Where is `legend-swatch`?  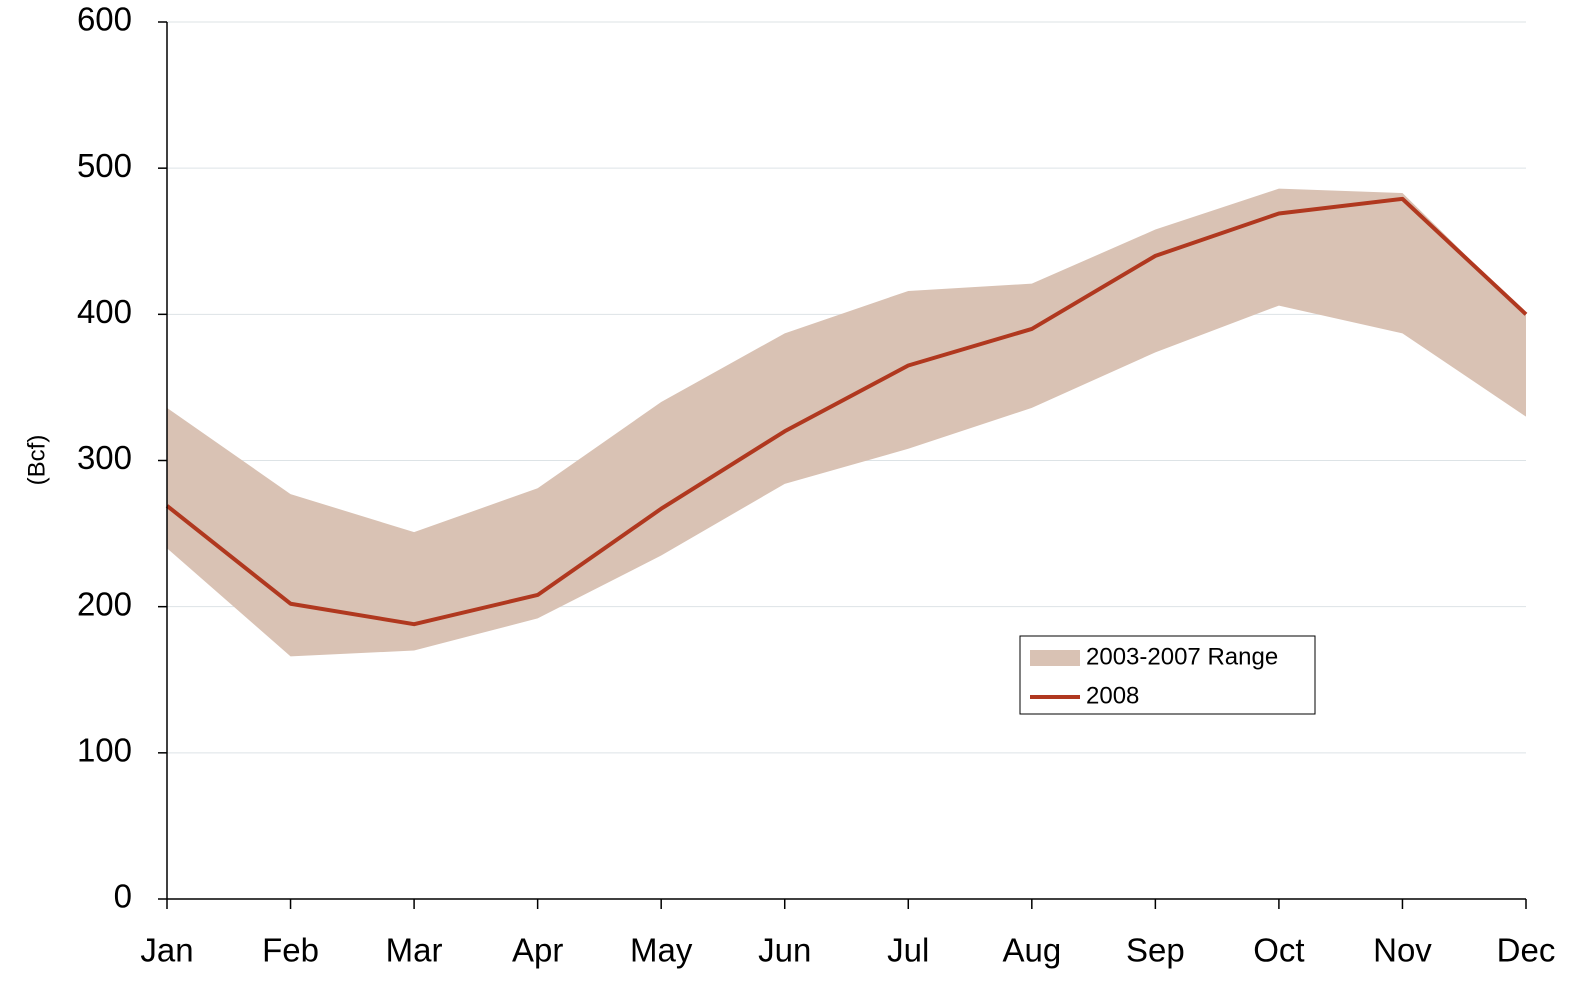
legend-swatch is located at coordinates (1055, 658).